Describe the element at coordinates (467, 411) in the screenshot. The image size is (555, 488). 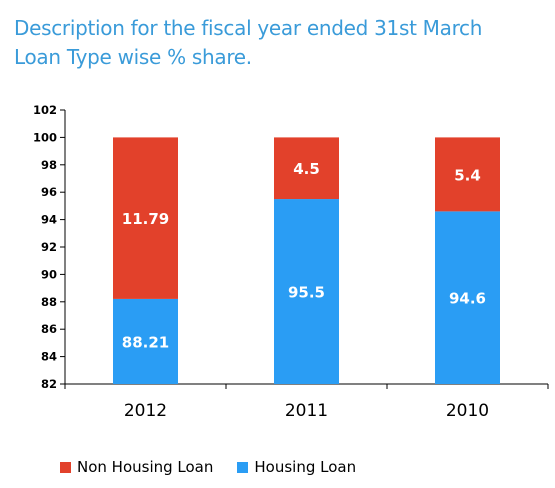
I see `x-category-label: 2010` at that location.